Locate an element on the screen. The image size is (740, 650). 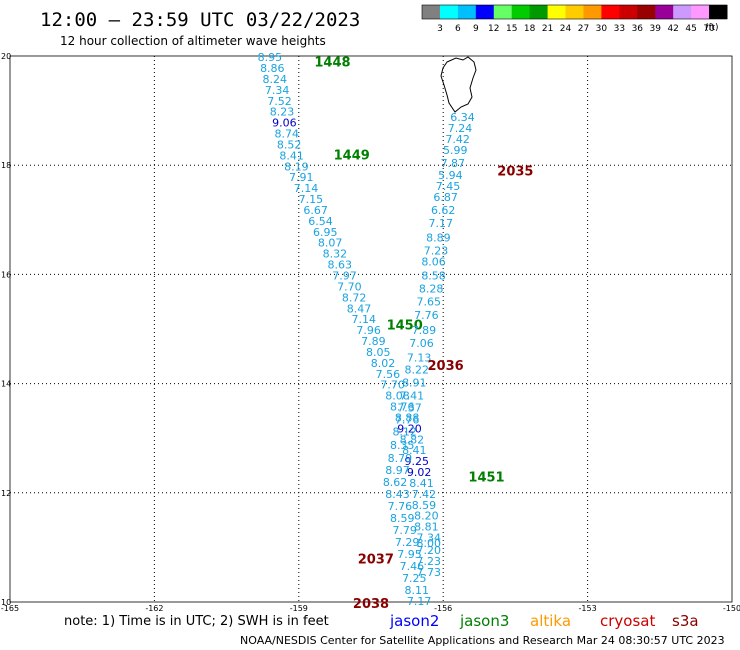
colorbar-tick-label: 12 is located at coordinates (493, 29).